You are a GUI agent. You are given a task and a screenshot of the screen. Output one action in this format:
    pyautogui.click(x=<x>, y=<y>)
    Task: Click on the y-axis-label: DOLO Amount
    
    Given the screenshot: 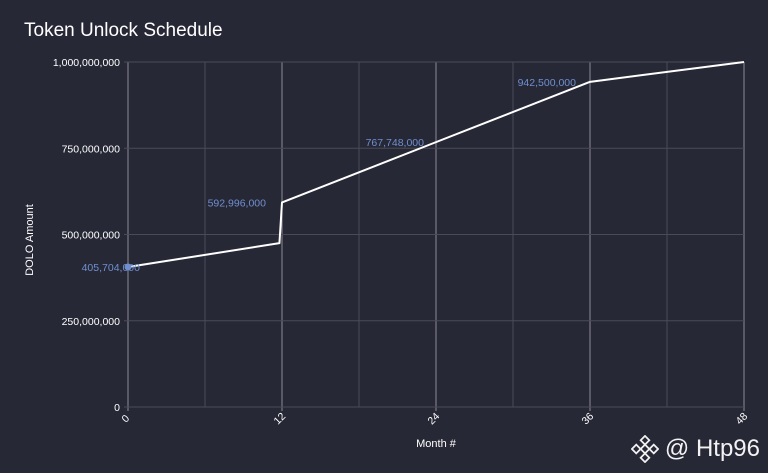 What is the action you would take?
    pyautogui.click(x=30, y=240)
    